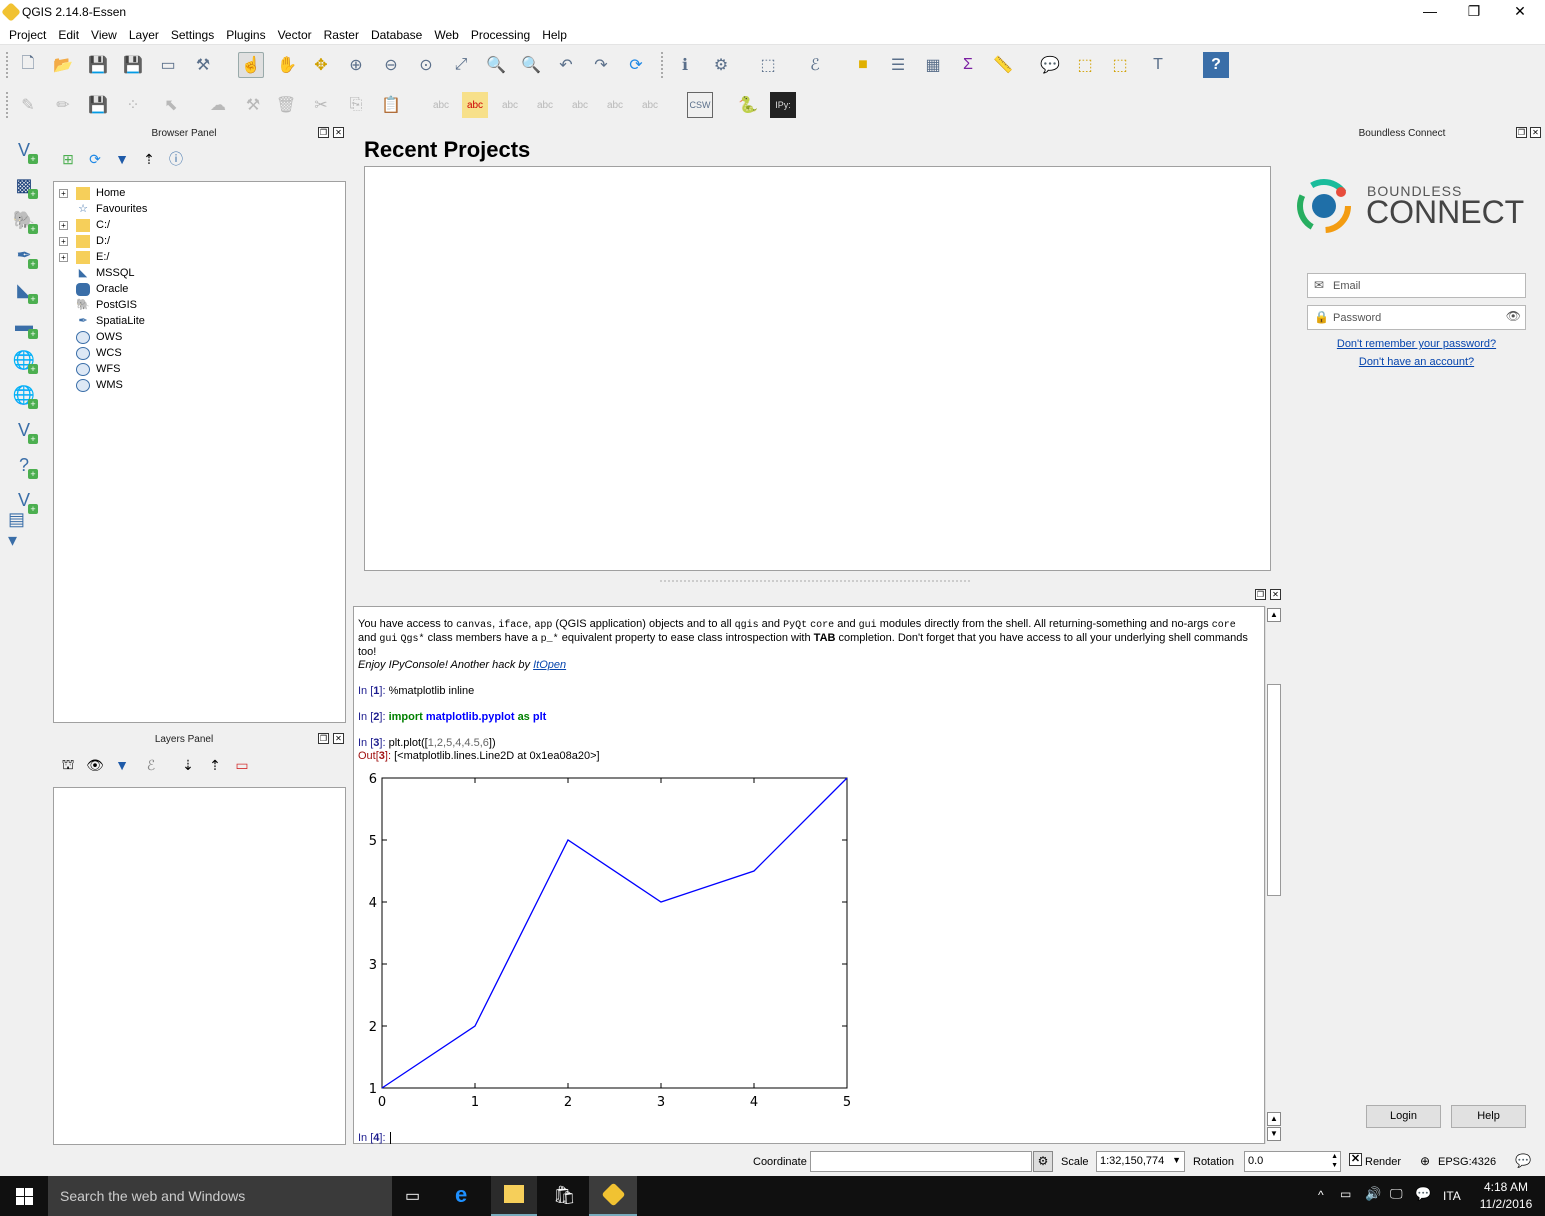  Describe the element at coordinates (391, 105) in the screenshot. I see `paste-features-icon: 📋` at that location.